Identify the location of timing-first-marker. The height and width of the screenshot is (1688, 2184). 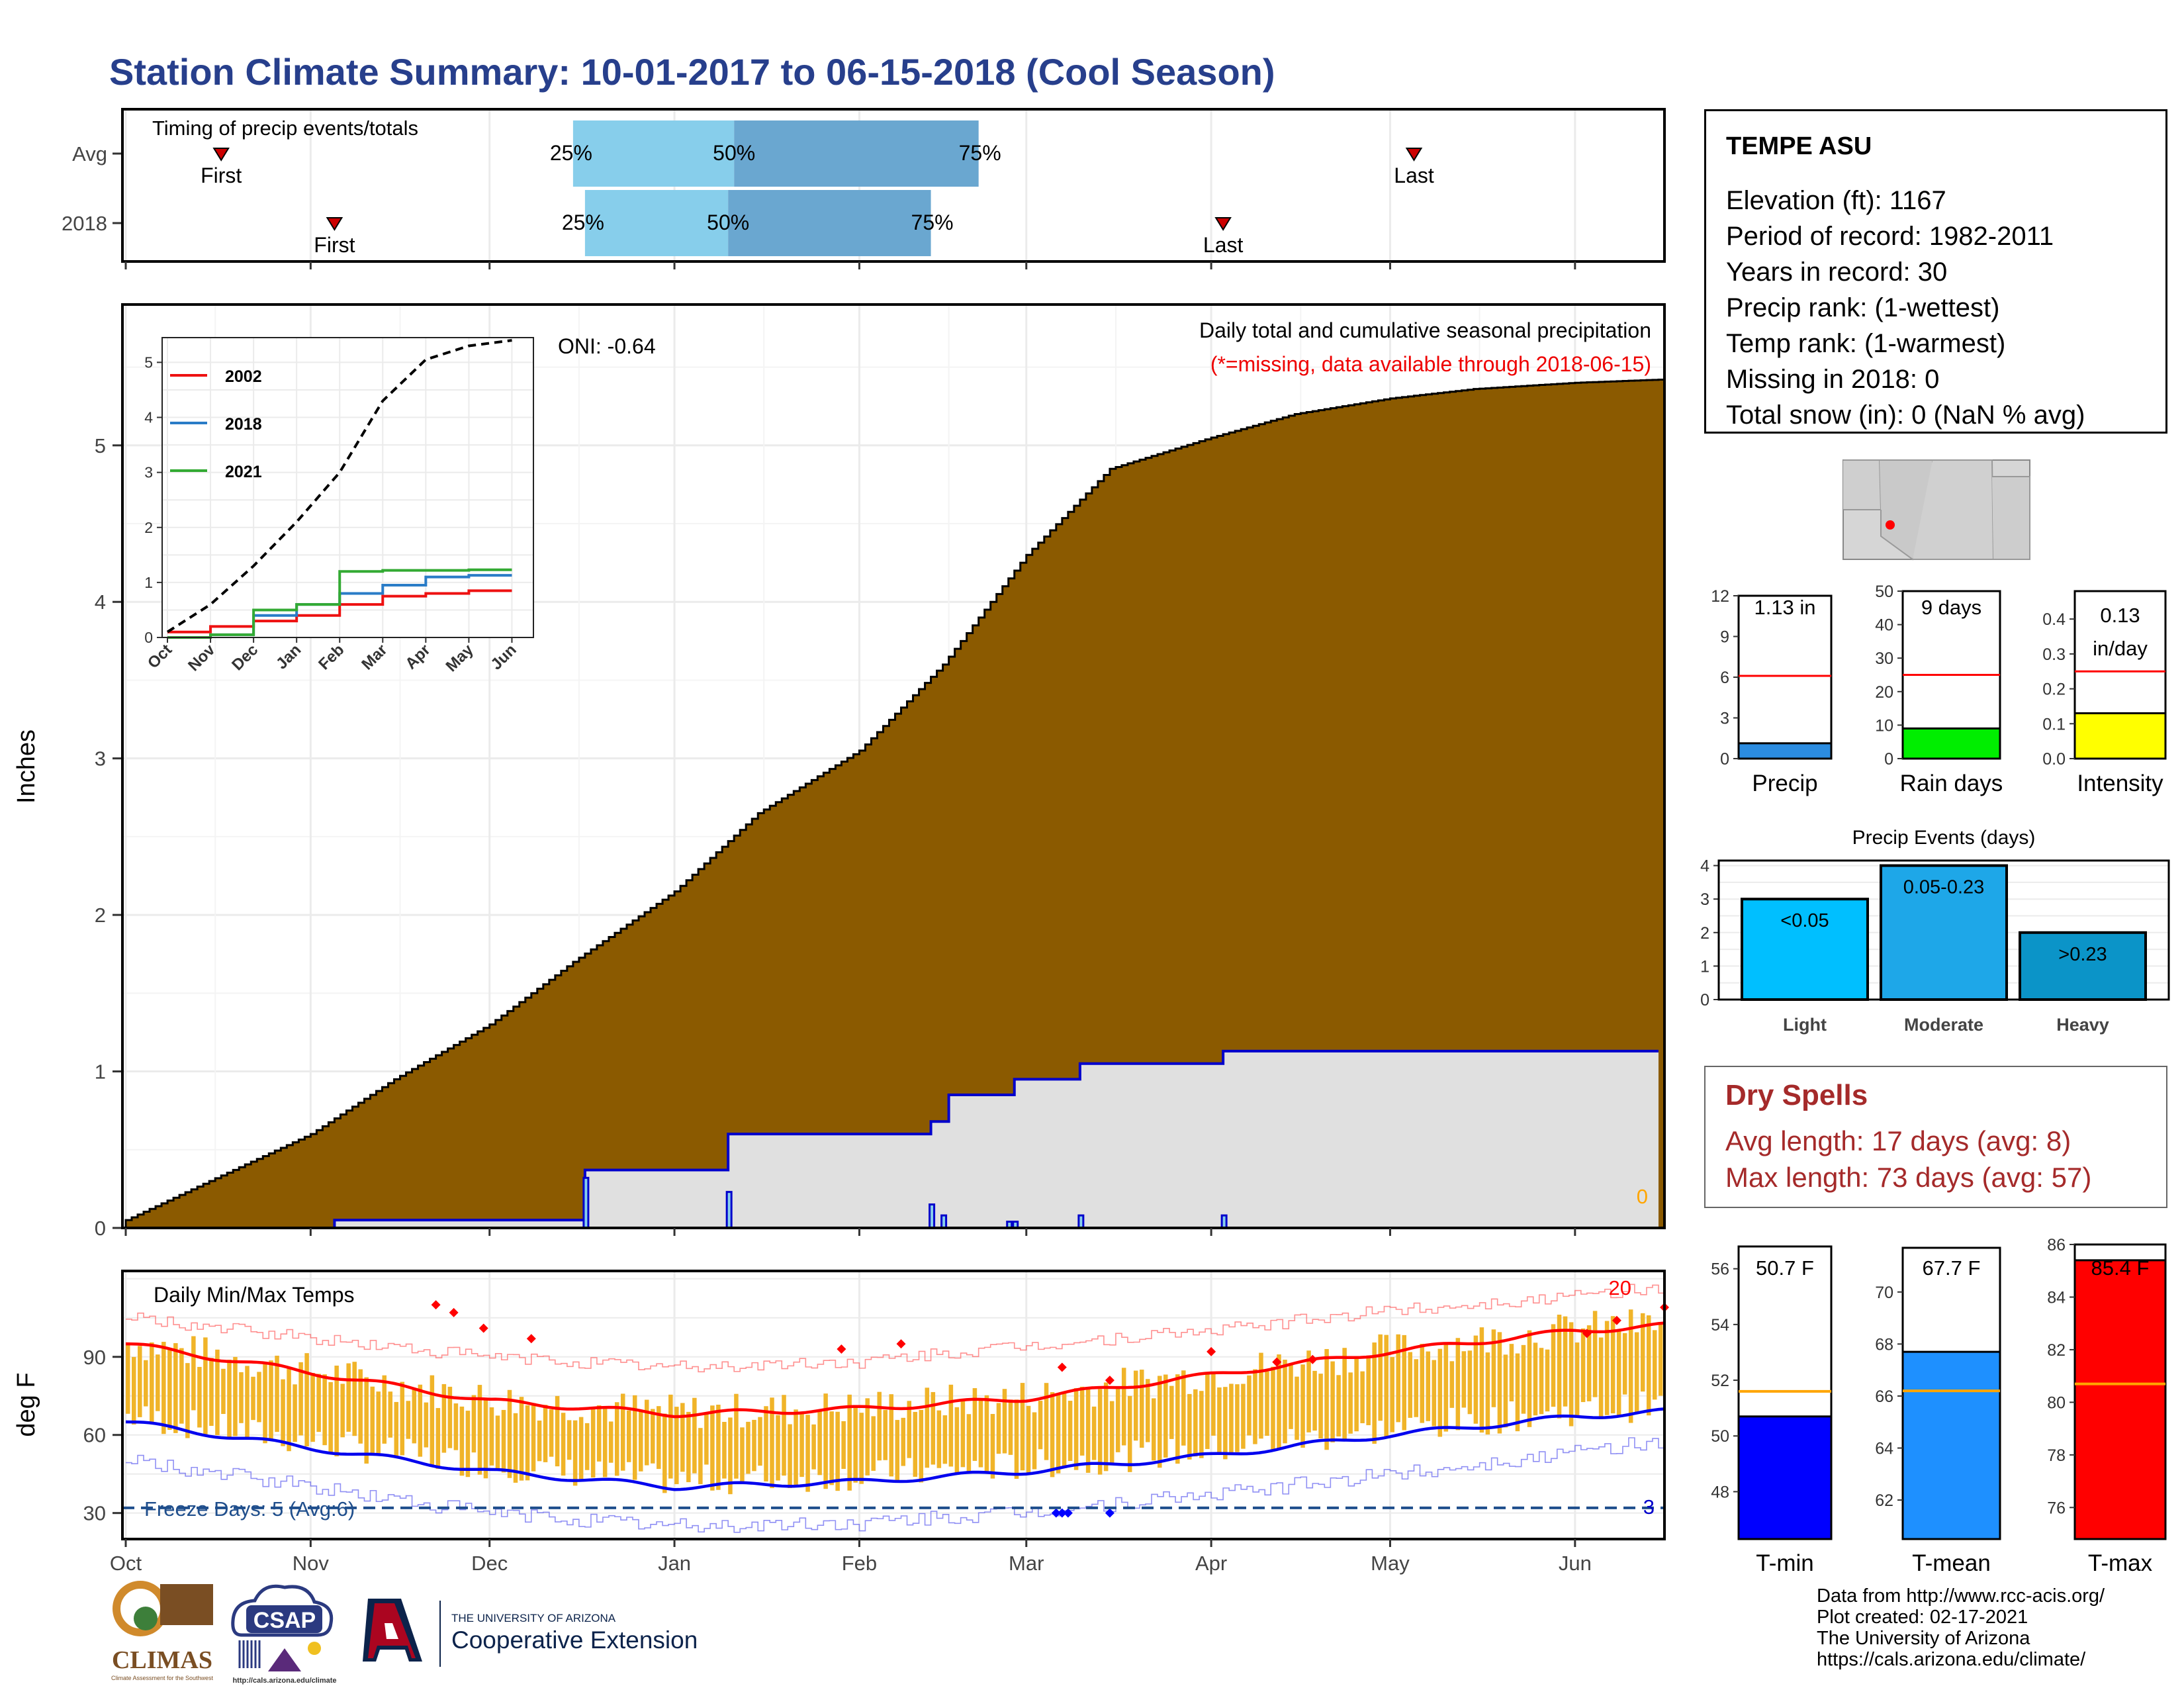
(334, 224).